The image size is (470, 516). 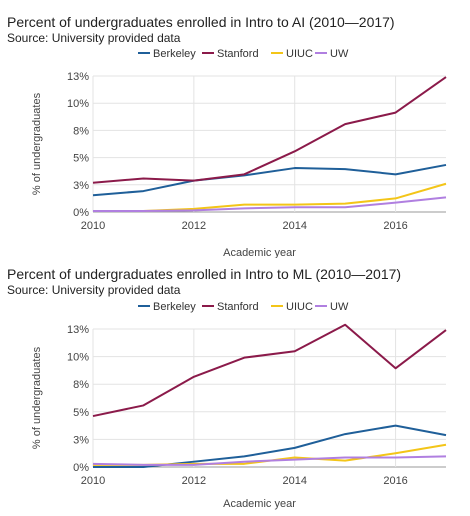 I want to click on series-line-stanford, so click(x=269, y=370).